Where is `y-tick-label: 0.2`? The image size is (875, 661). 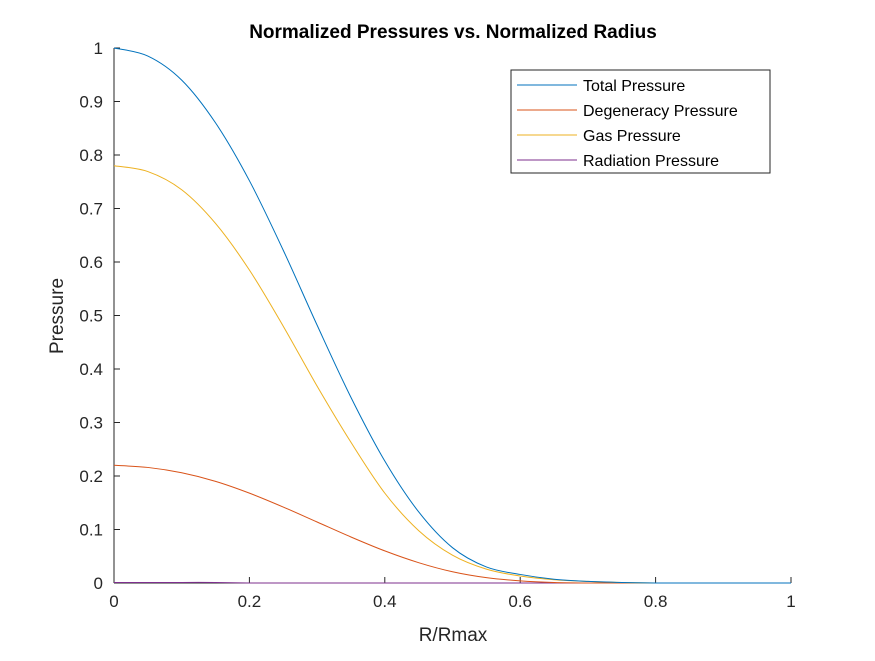 y-tick-label: 0.2 is located at coordinates (91, 476).